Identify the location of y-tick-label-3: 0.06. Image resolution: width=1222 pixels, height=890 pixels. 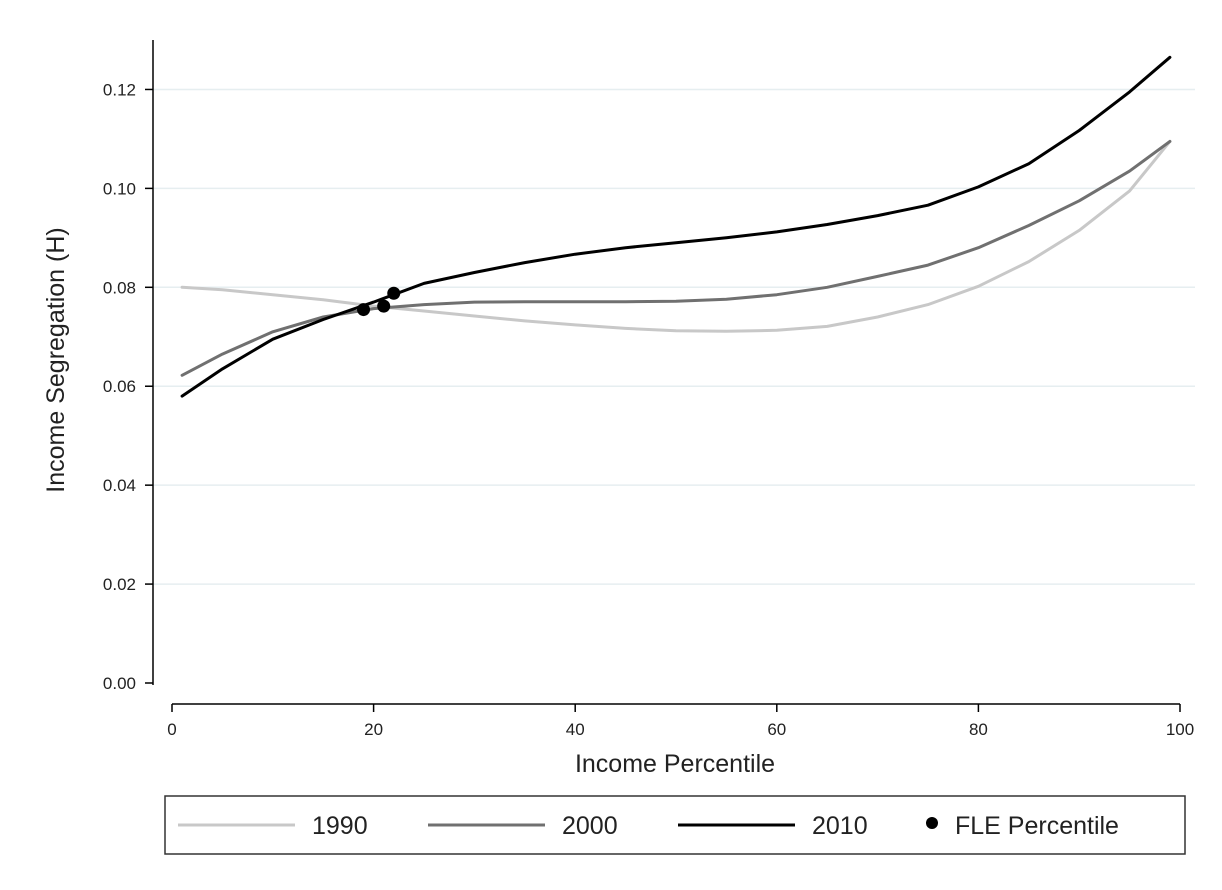
(119, 386).